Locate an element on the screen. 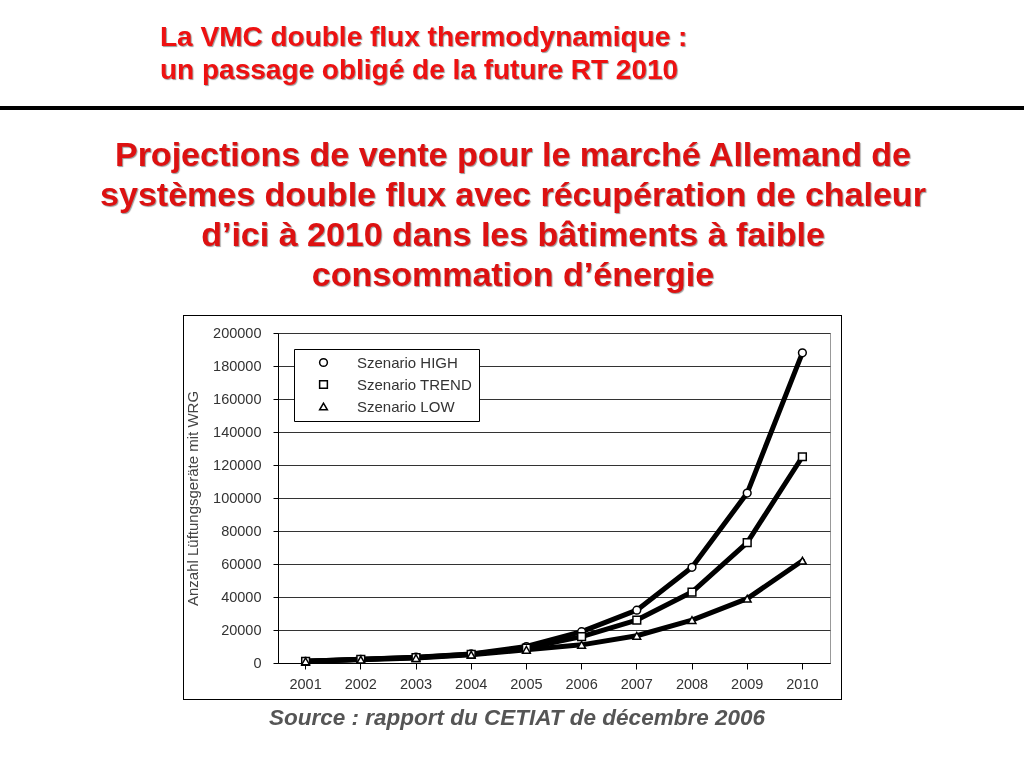 The width and height of the screenshot is (1024, 768). y-axis-title: Anzahl Lüftungsgeräte mit WRG is located at coordinates (193, 498).